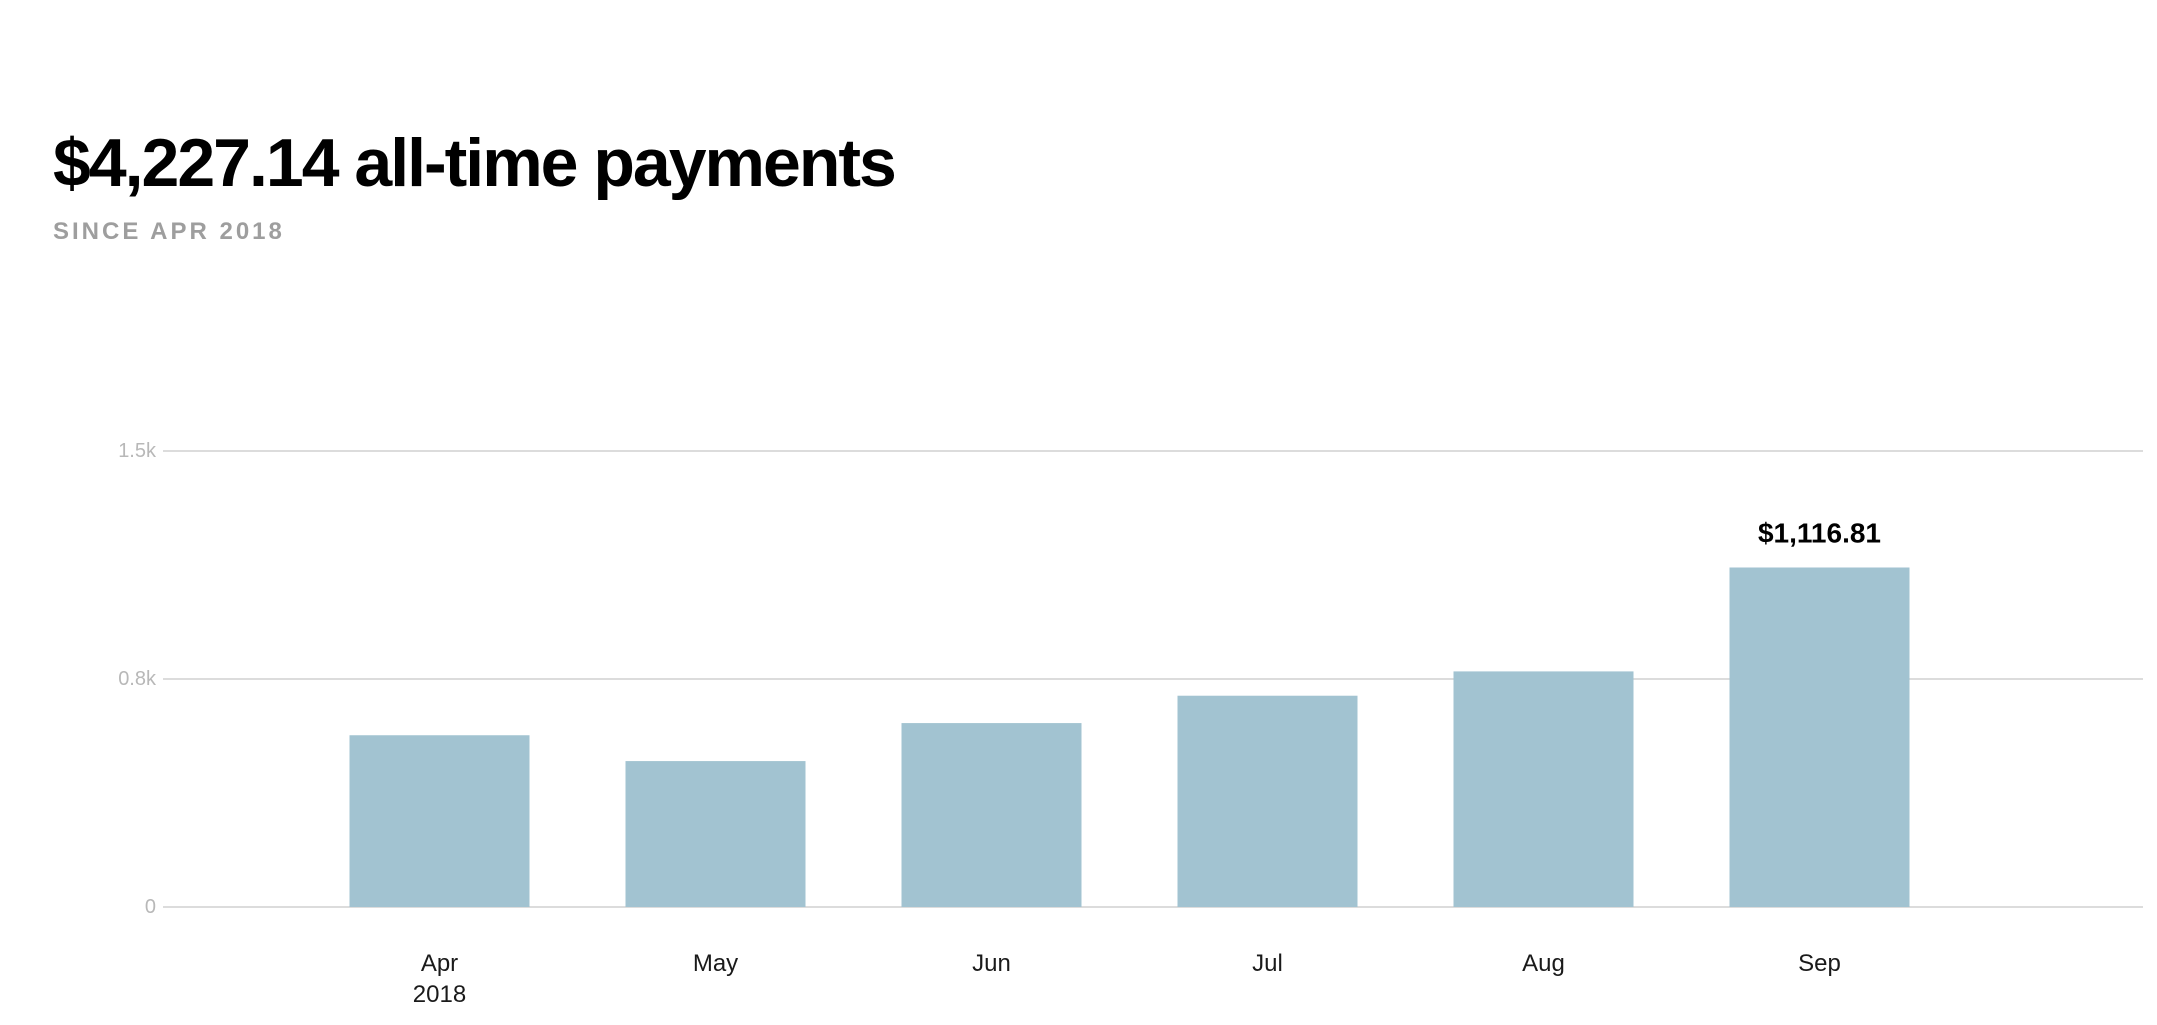 Image resolution: width=2157 pixels, height=1025 pixels. Describe the element at coordinates (1543, 963) in the screenshot. I see `x-tick-label: Aug` at that location.